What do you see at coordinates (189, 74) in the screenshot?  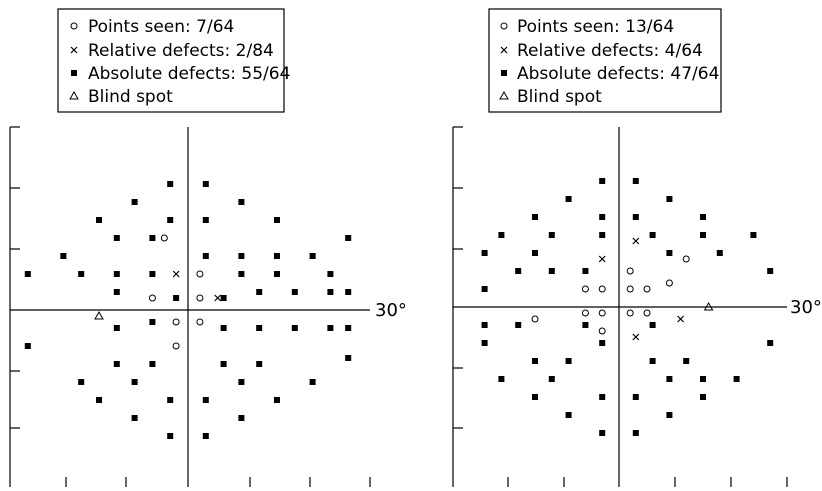 I see `legend-label-absolute-defects: Absolute defects: 55/64` at bounding box center [189, 74].